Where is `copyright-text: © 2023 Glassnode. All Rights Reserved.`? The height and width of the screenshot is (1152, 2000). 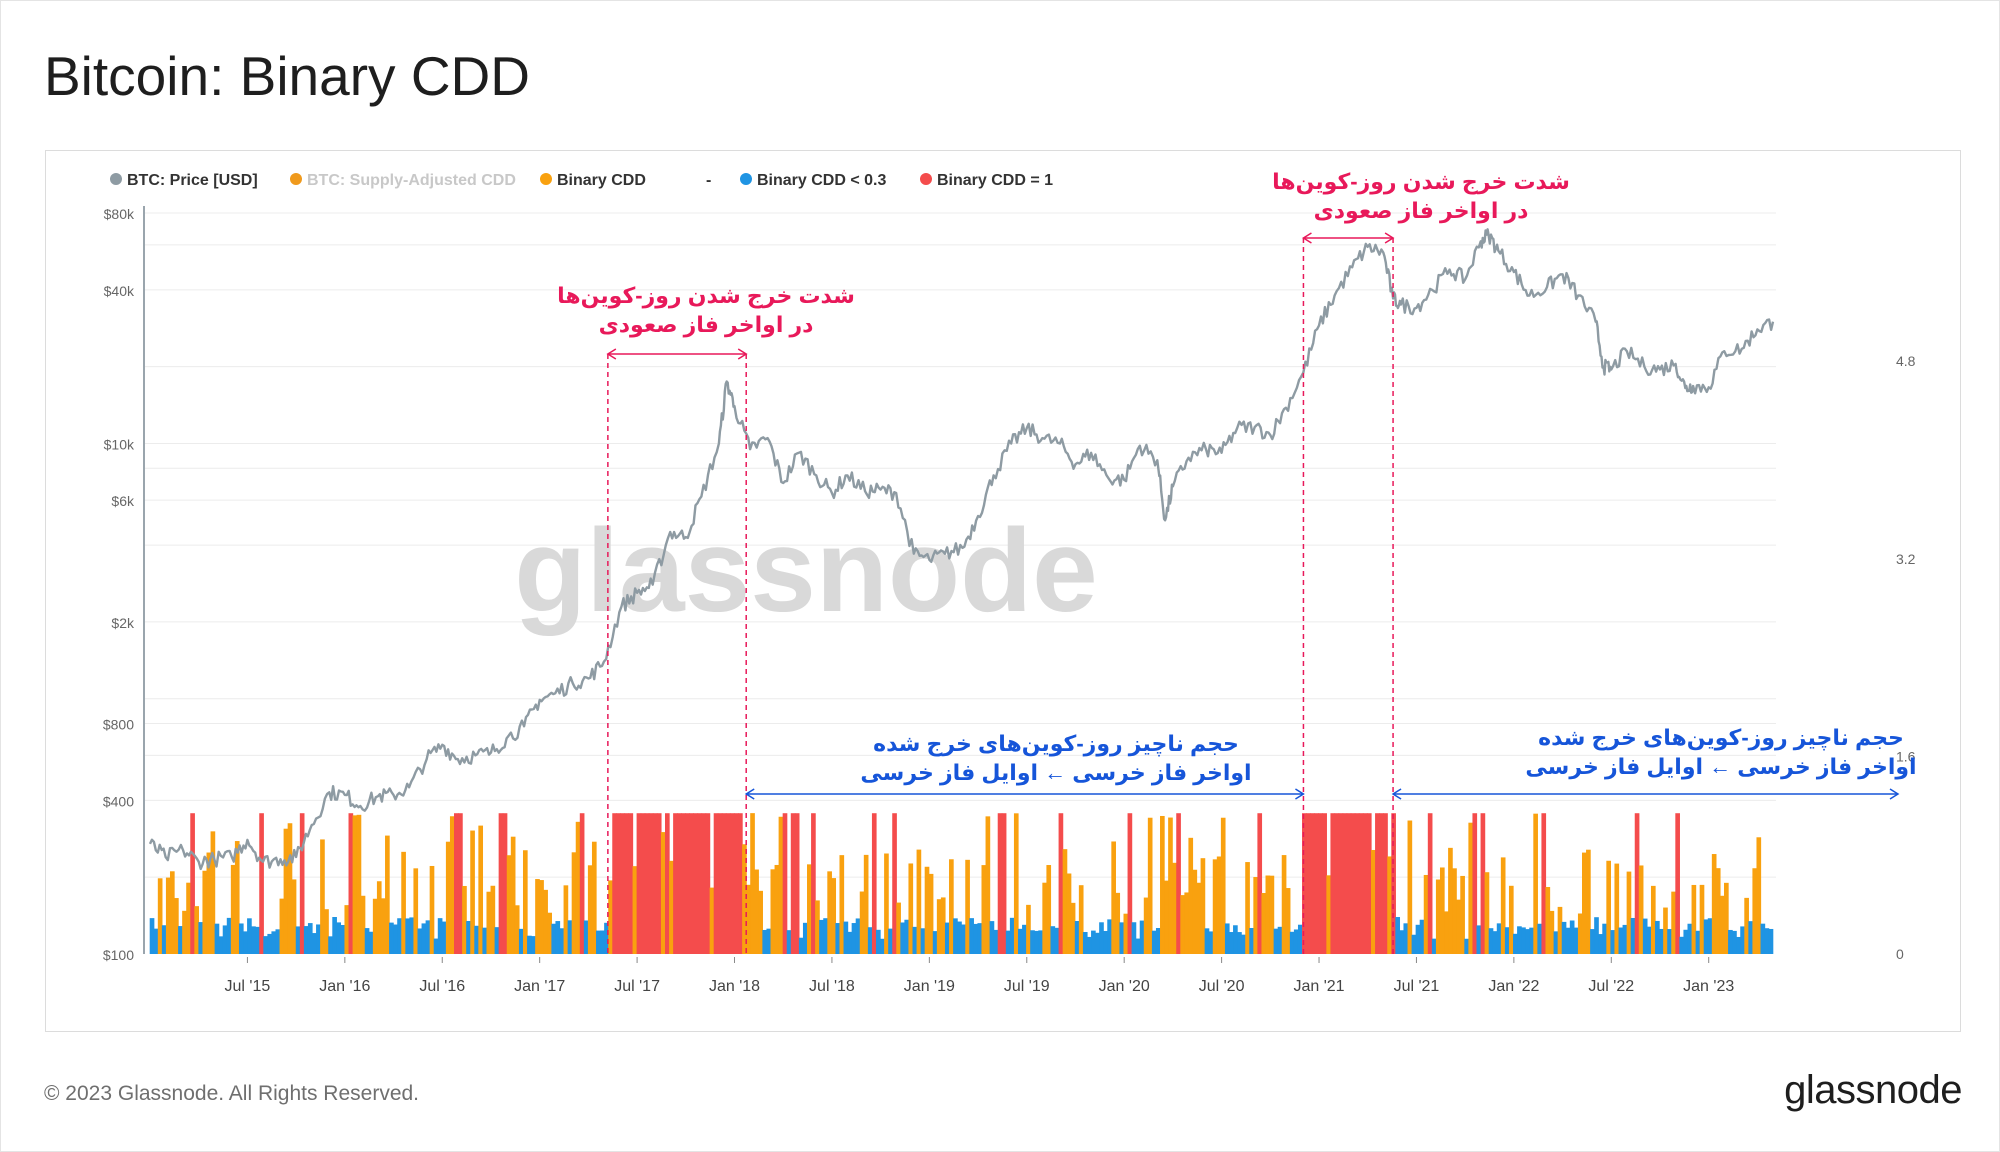 copyright-text: © 2023 Glassnode. All Rights Reserved. is located at coordinates (232, 1093).